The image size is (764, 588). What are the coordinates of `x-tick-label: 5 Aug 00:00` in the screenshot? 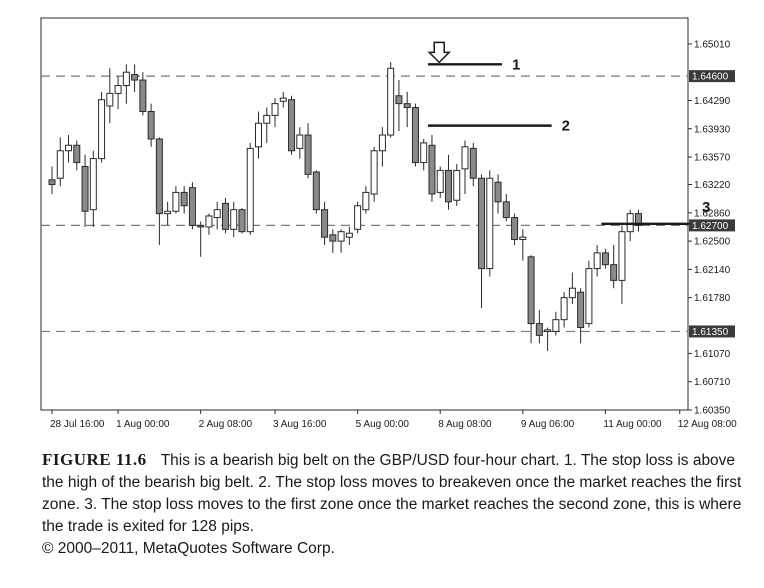 It's located at (383, 424).